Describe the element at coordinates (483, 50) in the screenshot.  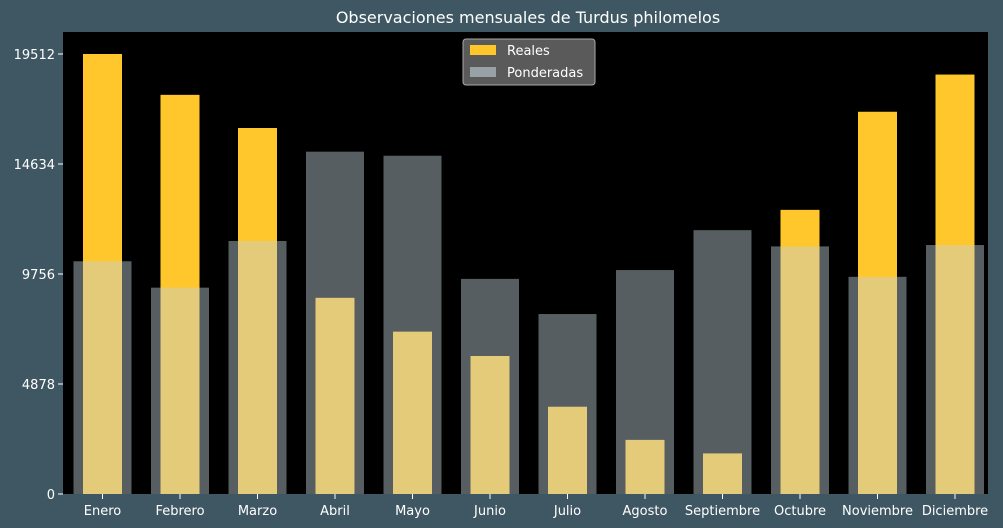
I see `legend-swatch-reales` at that location.